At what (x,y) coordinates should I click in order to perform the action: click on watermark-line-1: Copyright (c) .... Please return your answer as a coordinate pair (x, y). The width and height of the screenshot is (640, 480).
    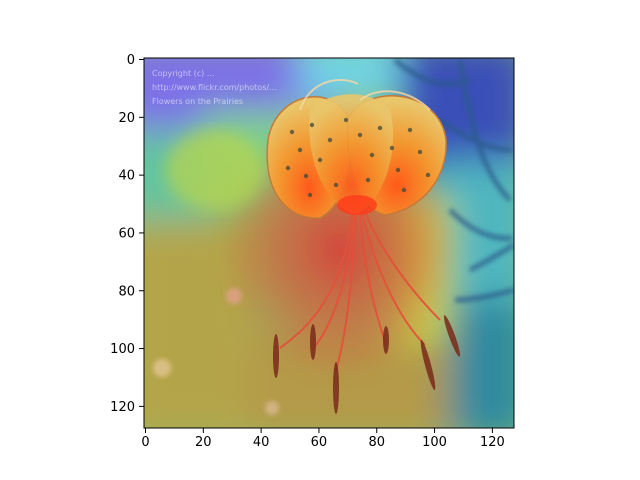
    Looking at the image, I should click on (183, 73).